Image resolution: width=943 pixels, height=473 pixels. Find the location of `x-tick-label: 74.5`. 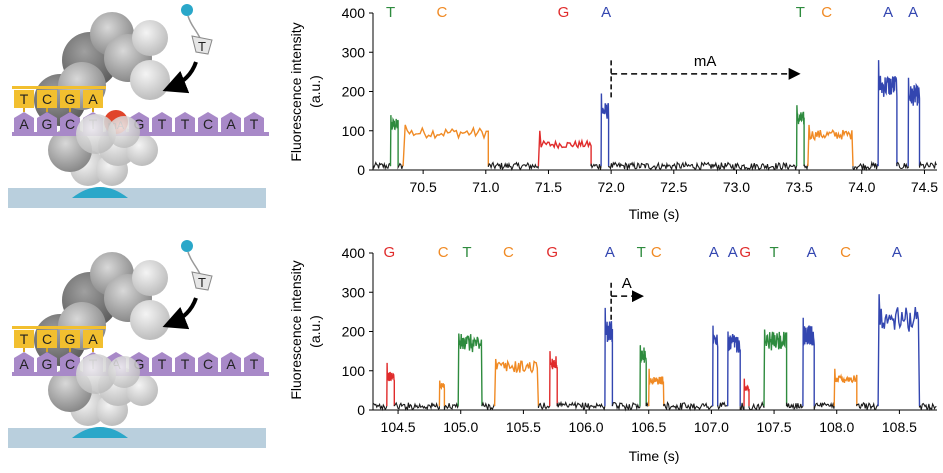

x-tick-label: 74.5 is located at coordinates (924, 187).